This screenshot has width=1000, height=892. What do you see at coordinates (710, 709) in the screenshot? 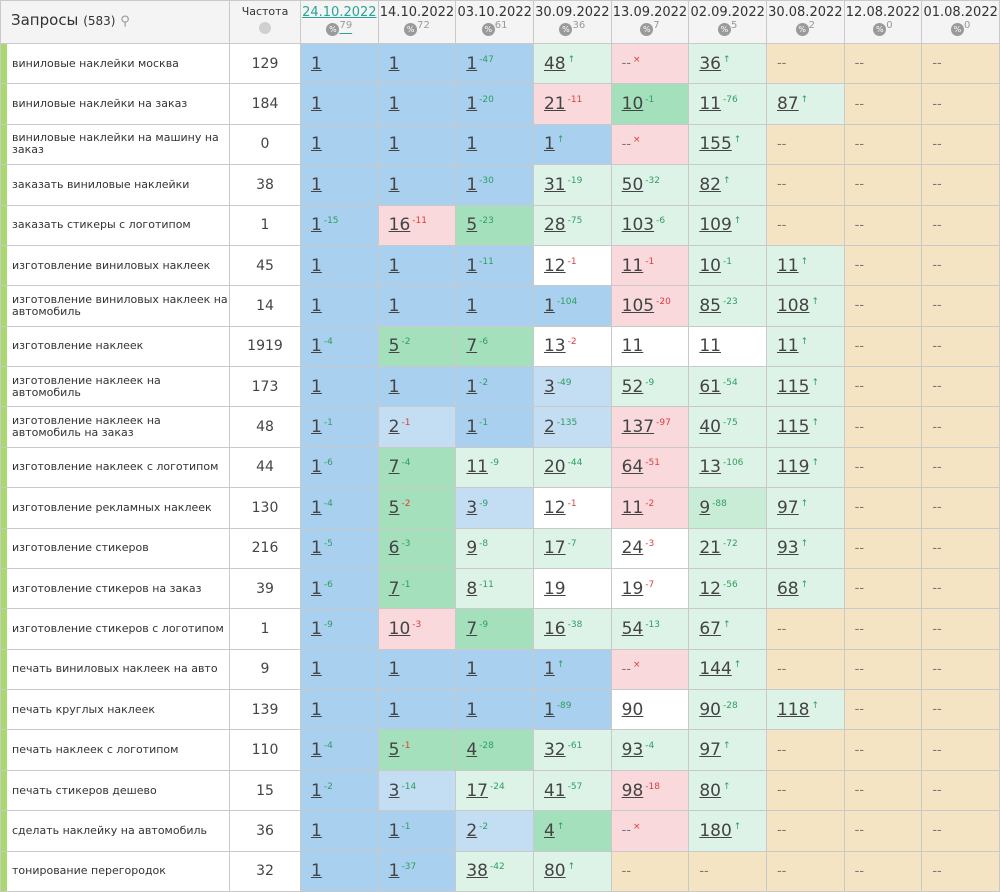
I see `position: 90` at bounding box center [710, 709].